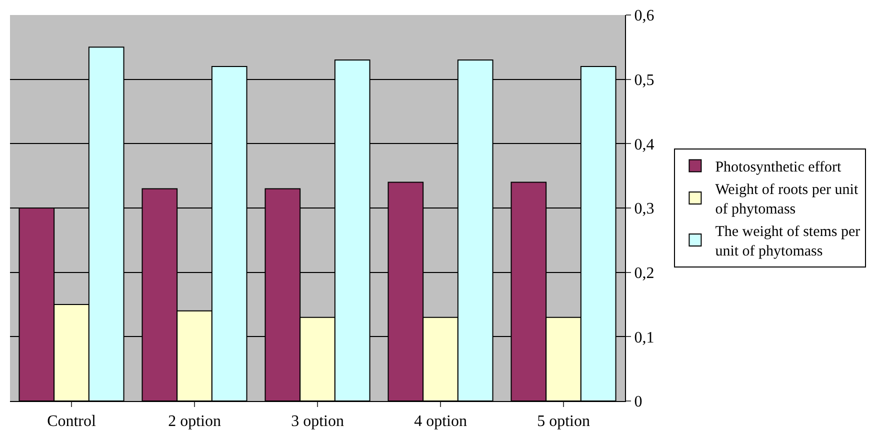 The image size is (871, 441). Describe the element at coordinates (440, 421) in the screenshot. I see `x-tick-label: 4 option` at that location.